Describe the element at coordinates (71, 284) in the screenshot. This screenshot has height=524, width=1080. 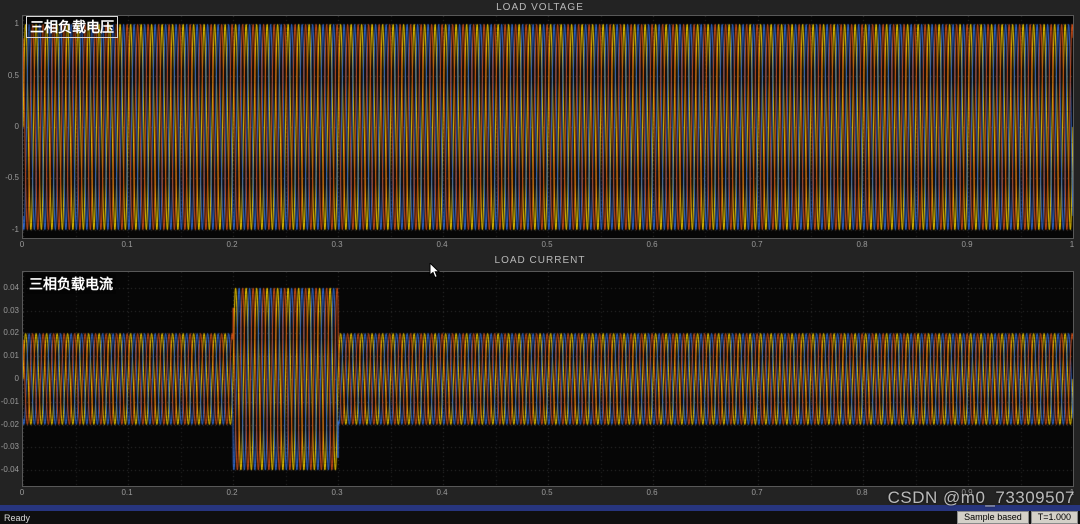
I see `current-overlay-label: 三相负载电流` at that location.